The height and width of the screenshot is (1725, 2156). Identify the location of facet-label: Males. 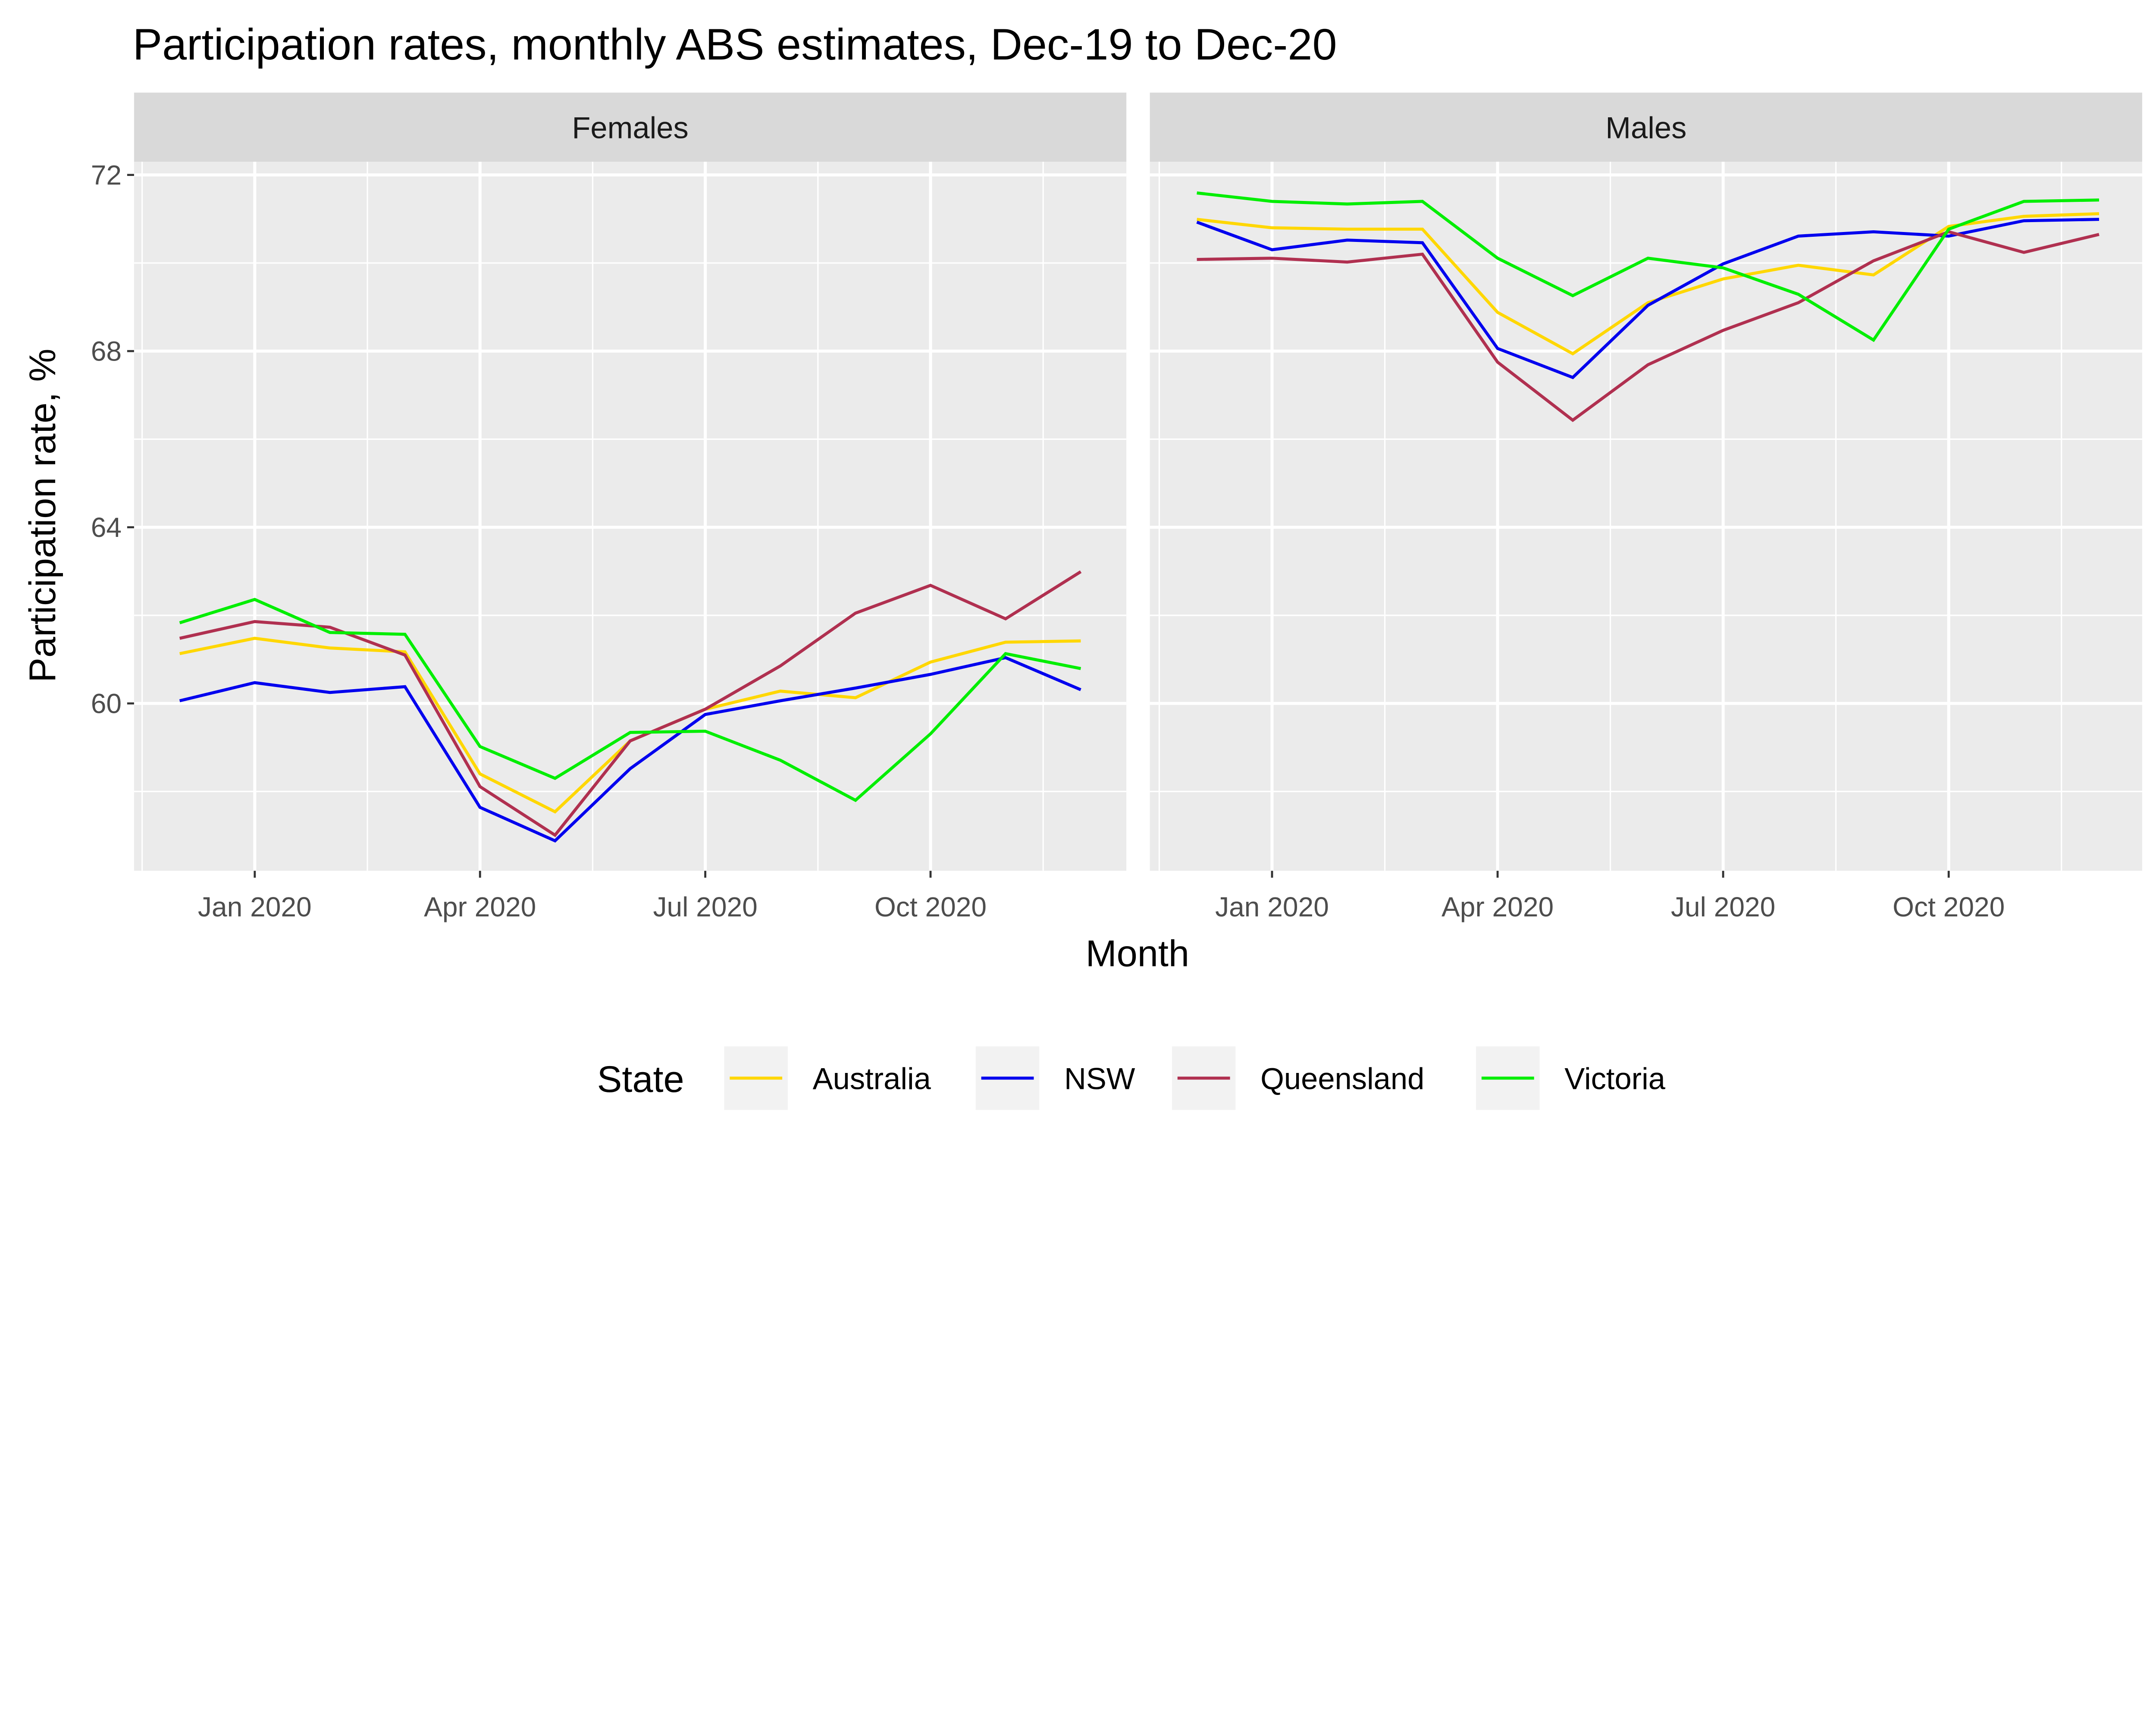
(1645, 128).